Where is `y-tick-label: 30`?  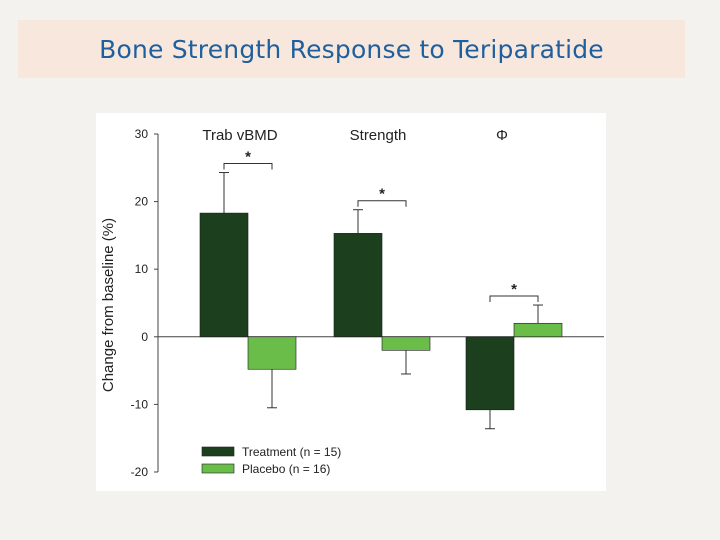
y-tick-label: 30 is located at coordinates (142, 134).